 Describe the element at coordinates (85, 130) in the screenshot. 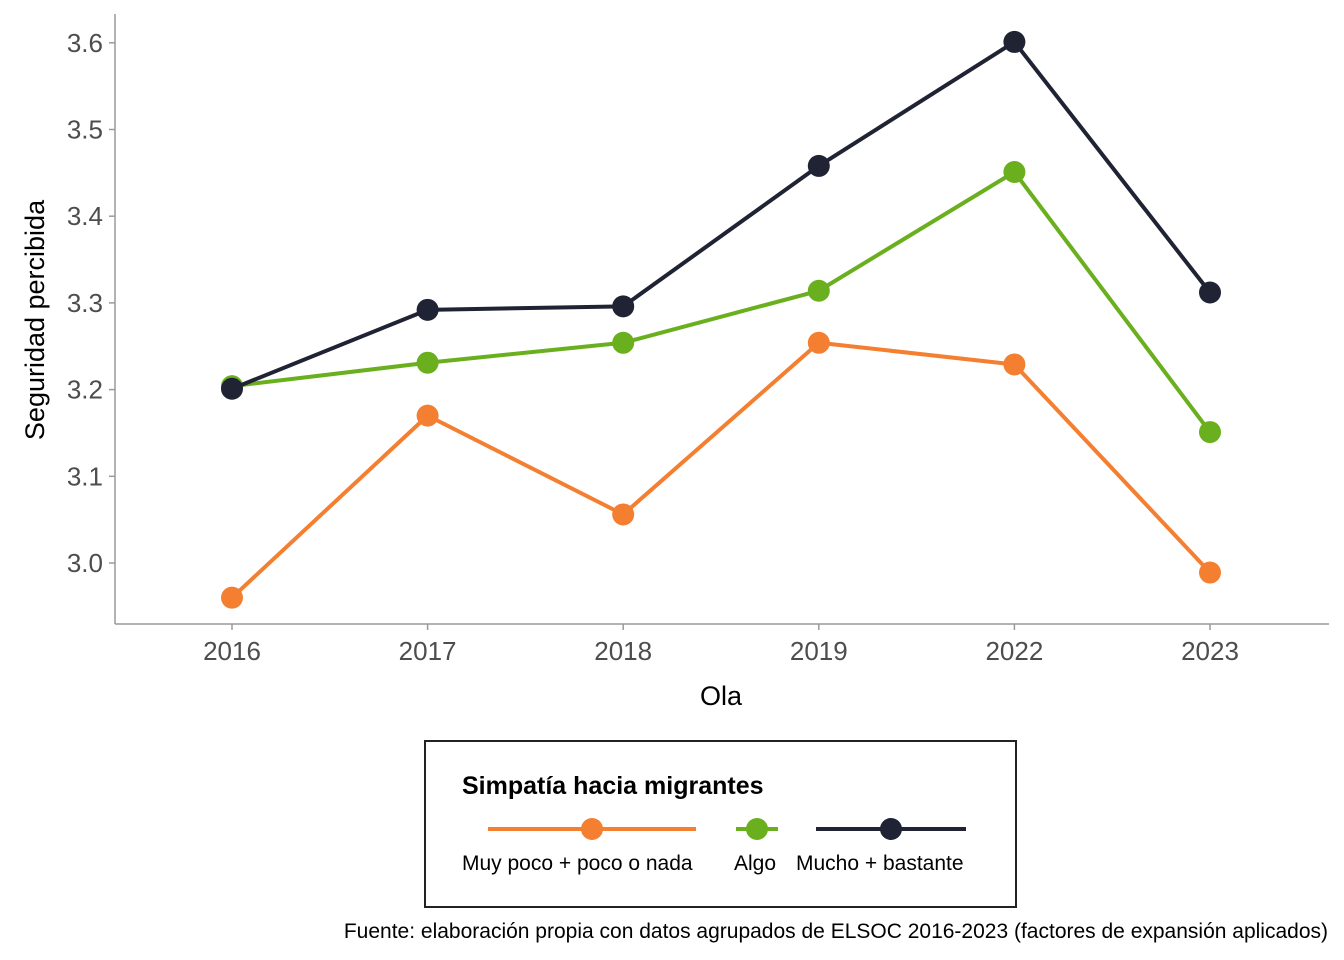

I see `y-tick-label: 3.5` at that location.